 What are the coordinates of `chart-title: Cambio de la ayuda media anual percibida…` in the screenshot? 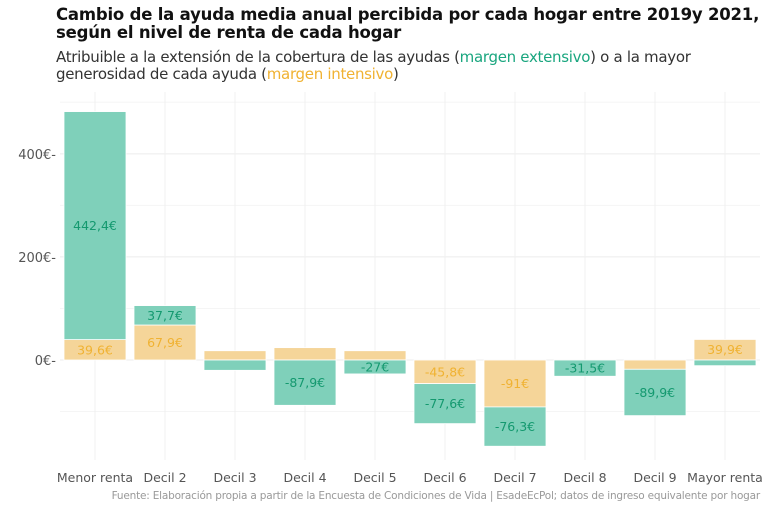 It's located at (408, 23).